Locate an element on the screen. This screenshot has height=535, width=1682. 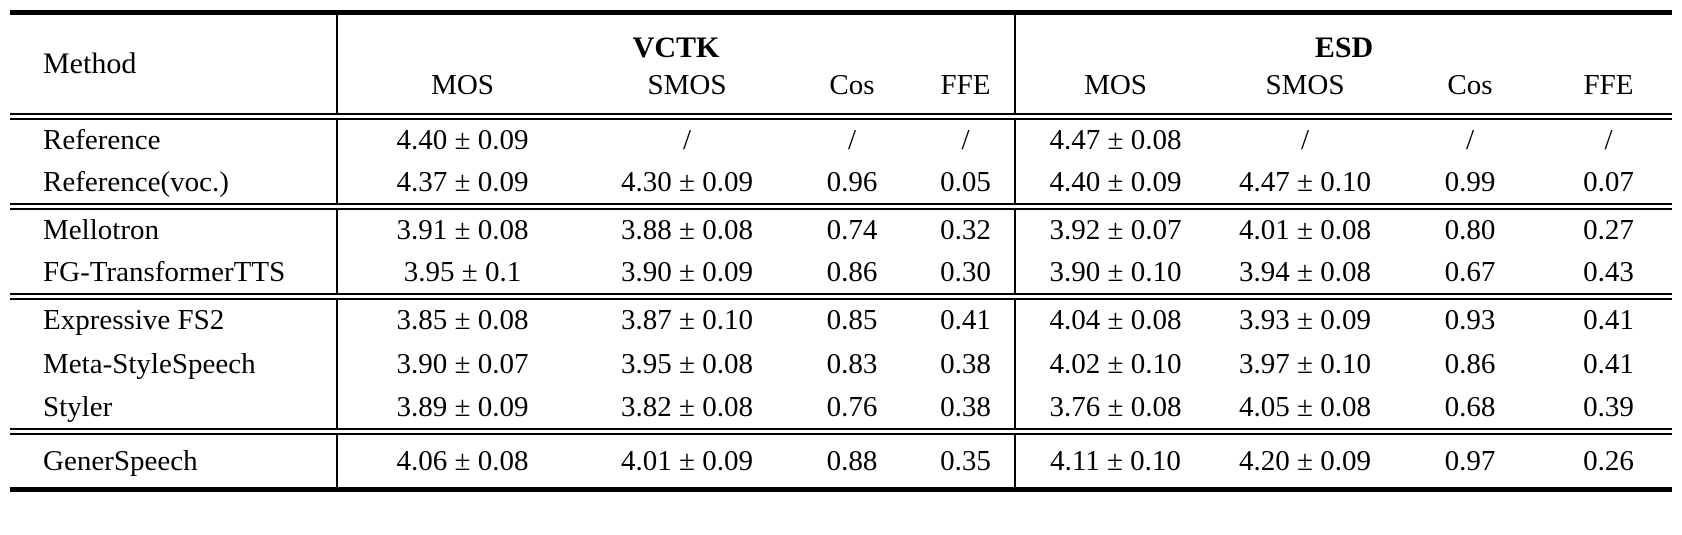
header-row-metrics: MOS SMOS Cos FFE MOS SMOS Cos FFE is located at coordinates (841, 93).